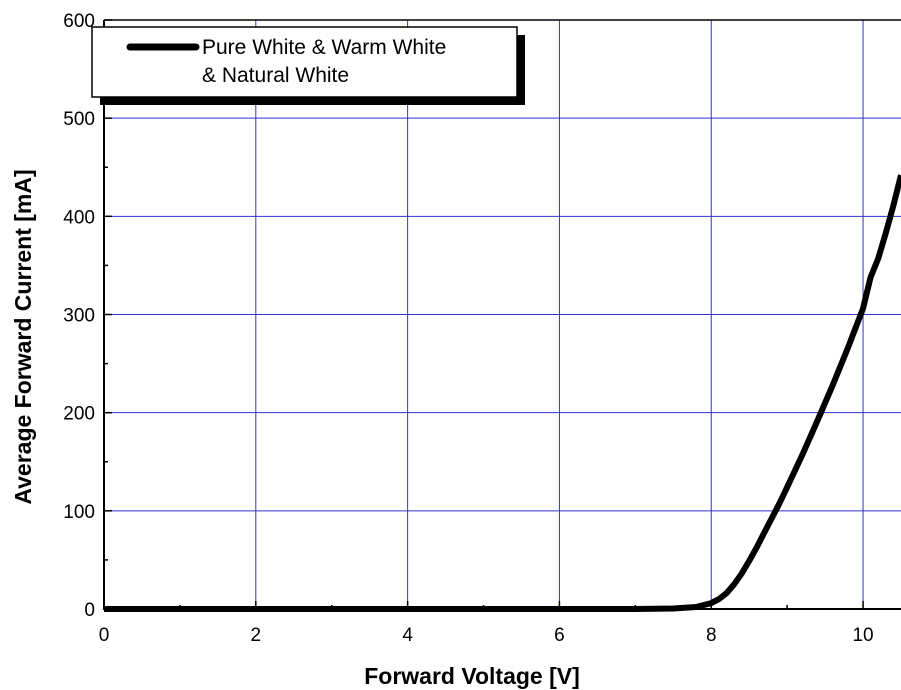  I want to click on legend-label-line: Pure White & Warm White, so click(324, 47).